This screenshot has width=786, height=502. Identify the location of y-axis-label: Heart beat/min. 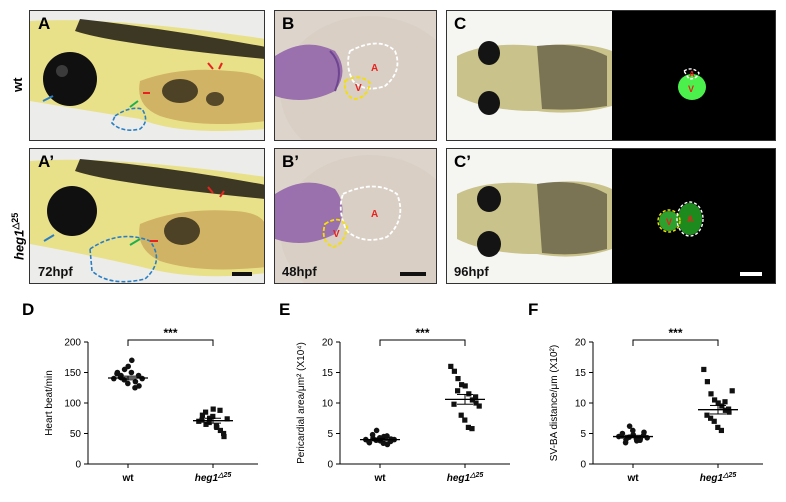
(49, 403).